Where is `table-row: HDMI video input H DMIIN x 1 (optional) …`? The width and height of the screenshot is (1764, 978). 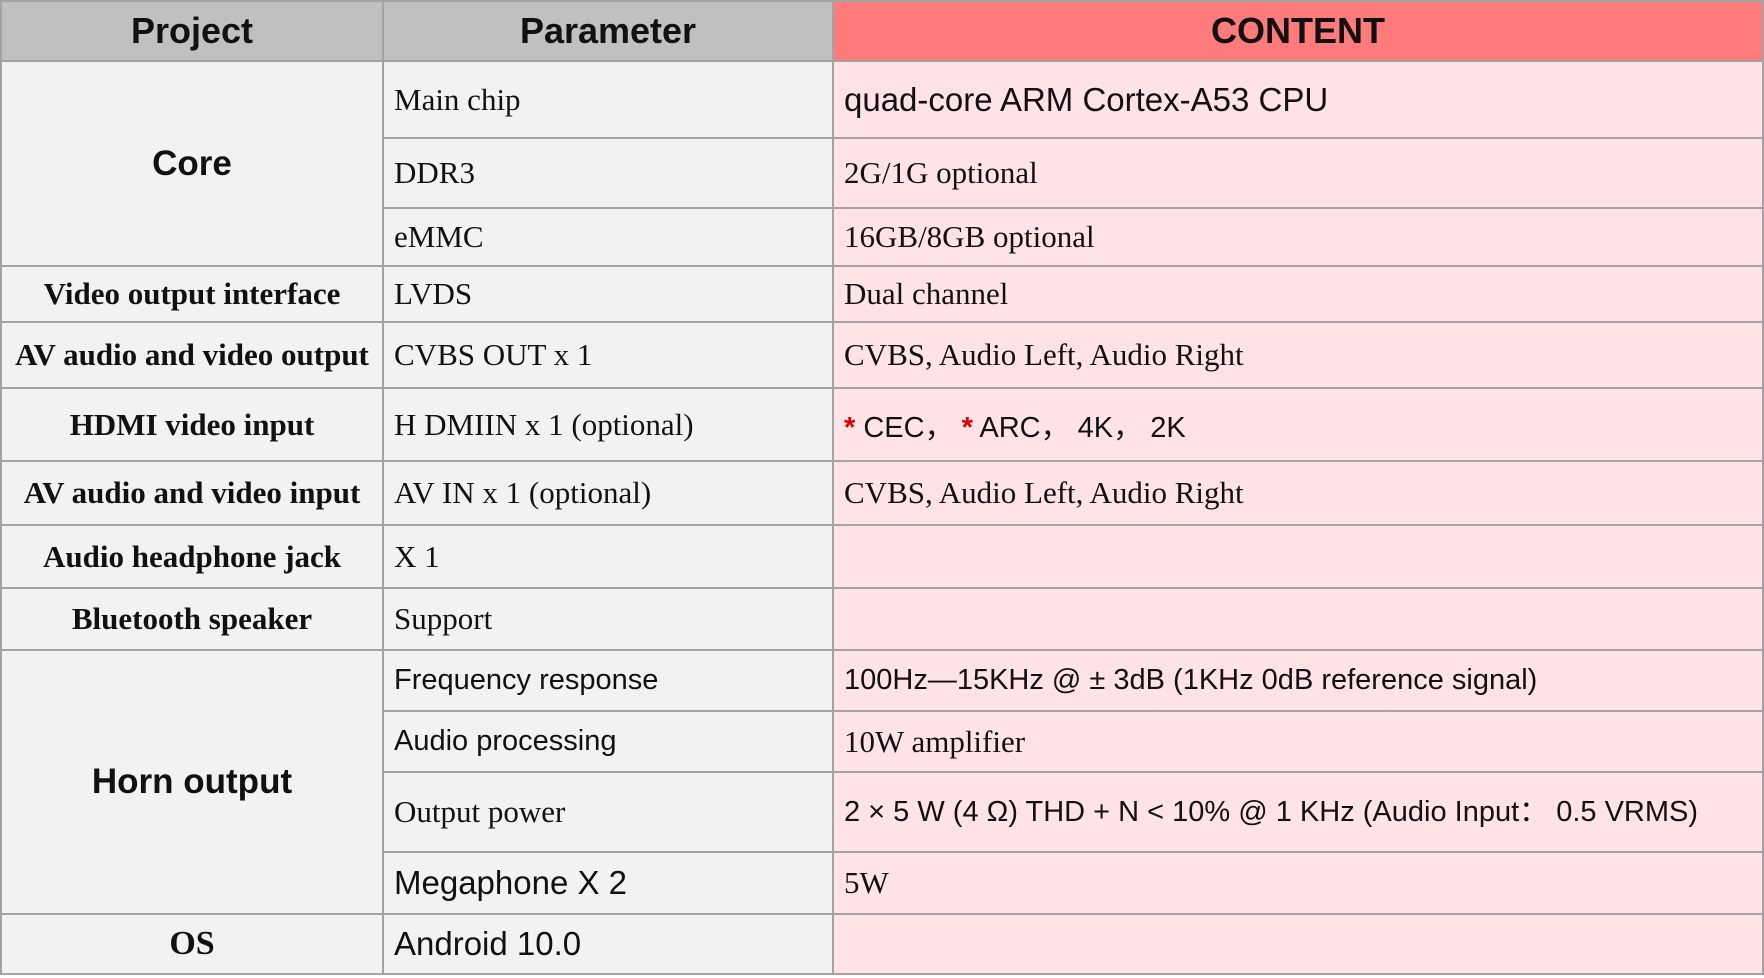 table-row: HDMI video input H DMIIN x 1 (optional) … is located at coordinates (882, 424).